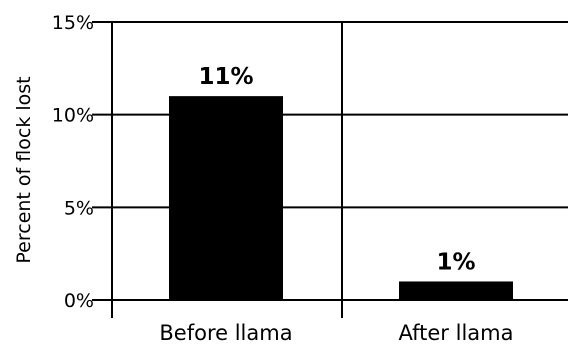  Describe the element at coordinates (225, 333) in the screenshot. I see `category-label-before-llama: Before llama` at that location.